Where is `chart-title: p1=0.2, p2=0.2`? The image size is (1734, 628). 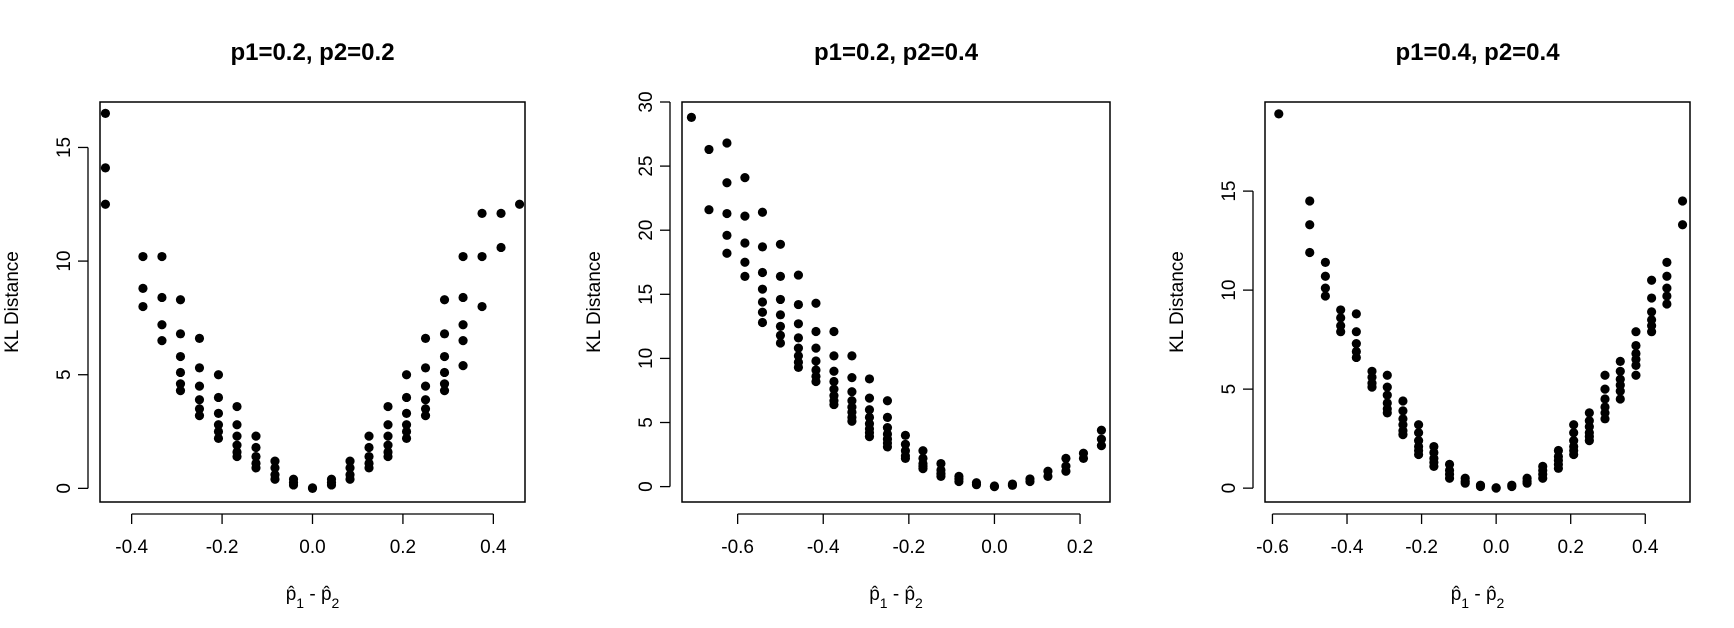 chart-title: p1=0.2, p2=0.2 is located at coordinates (312, 52).